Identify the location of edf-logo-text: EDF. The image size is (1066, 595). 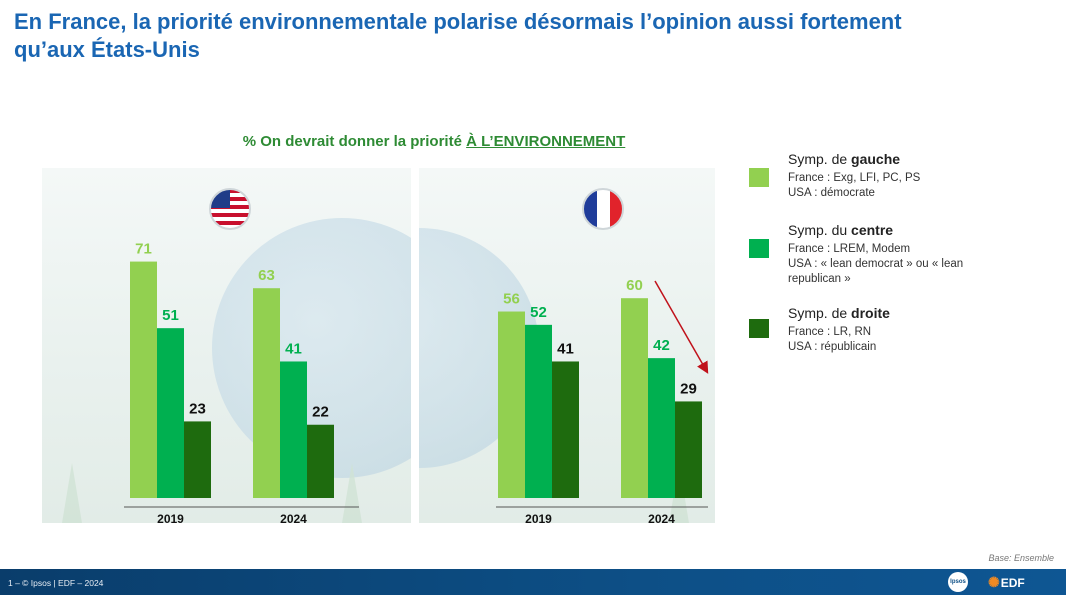
(1012, 583).